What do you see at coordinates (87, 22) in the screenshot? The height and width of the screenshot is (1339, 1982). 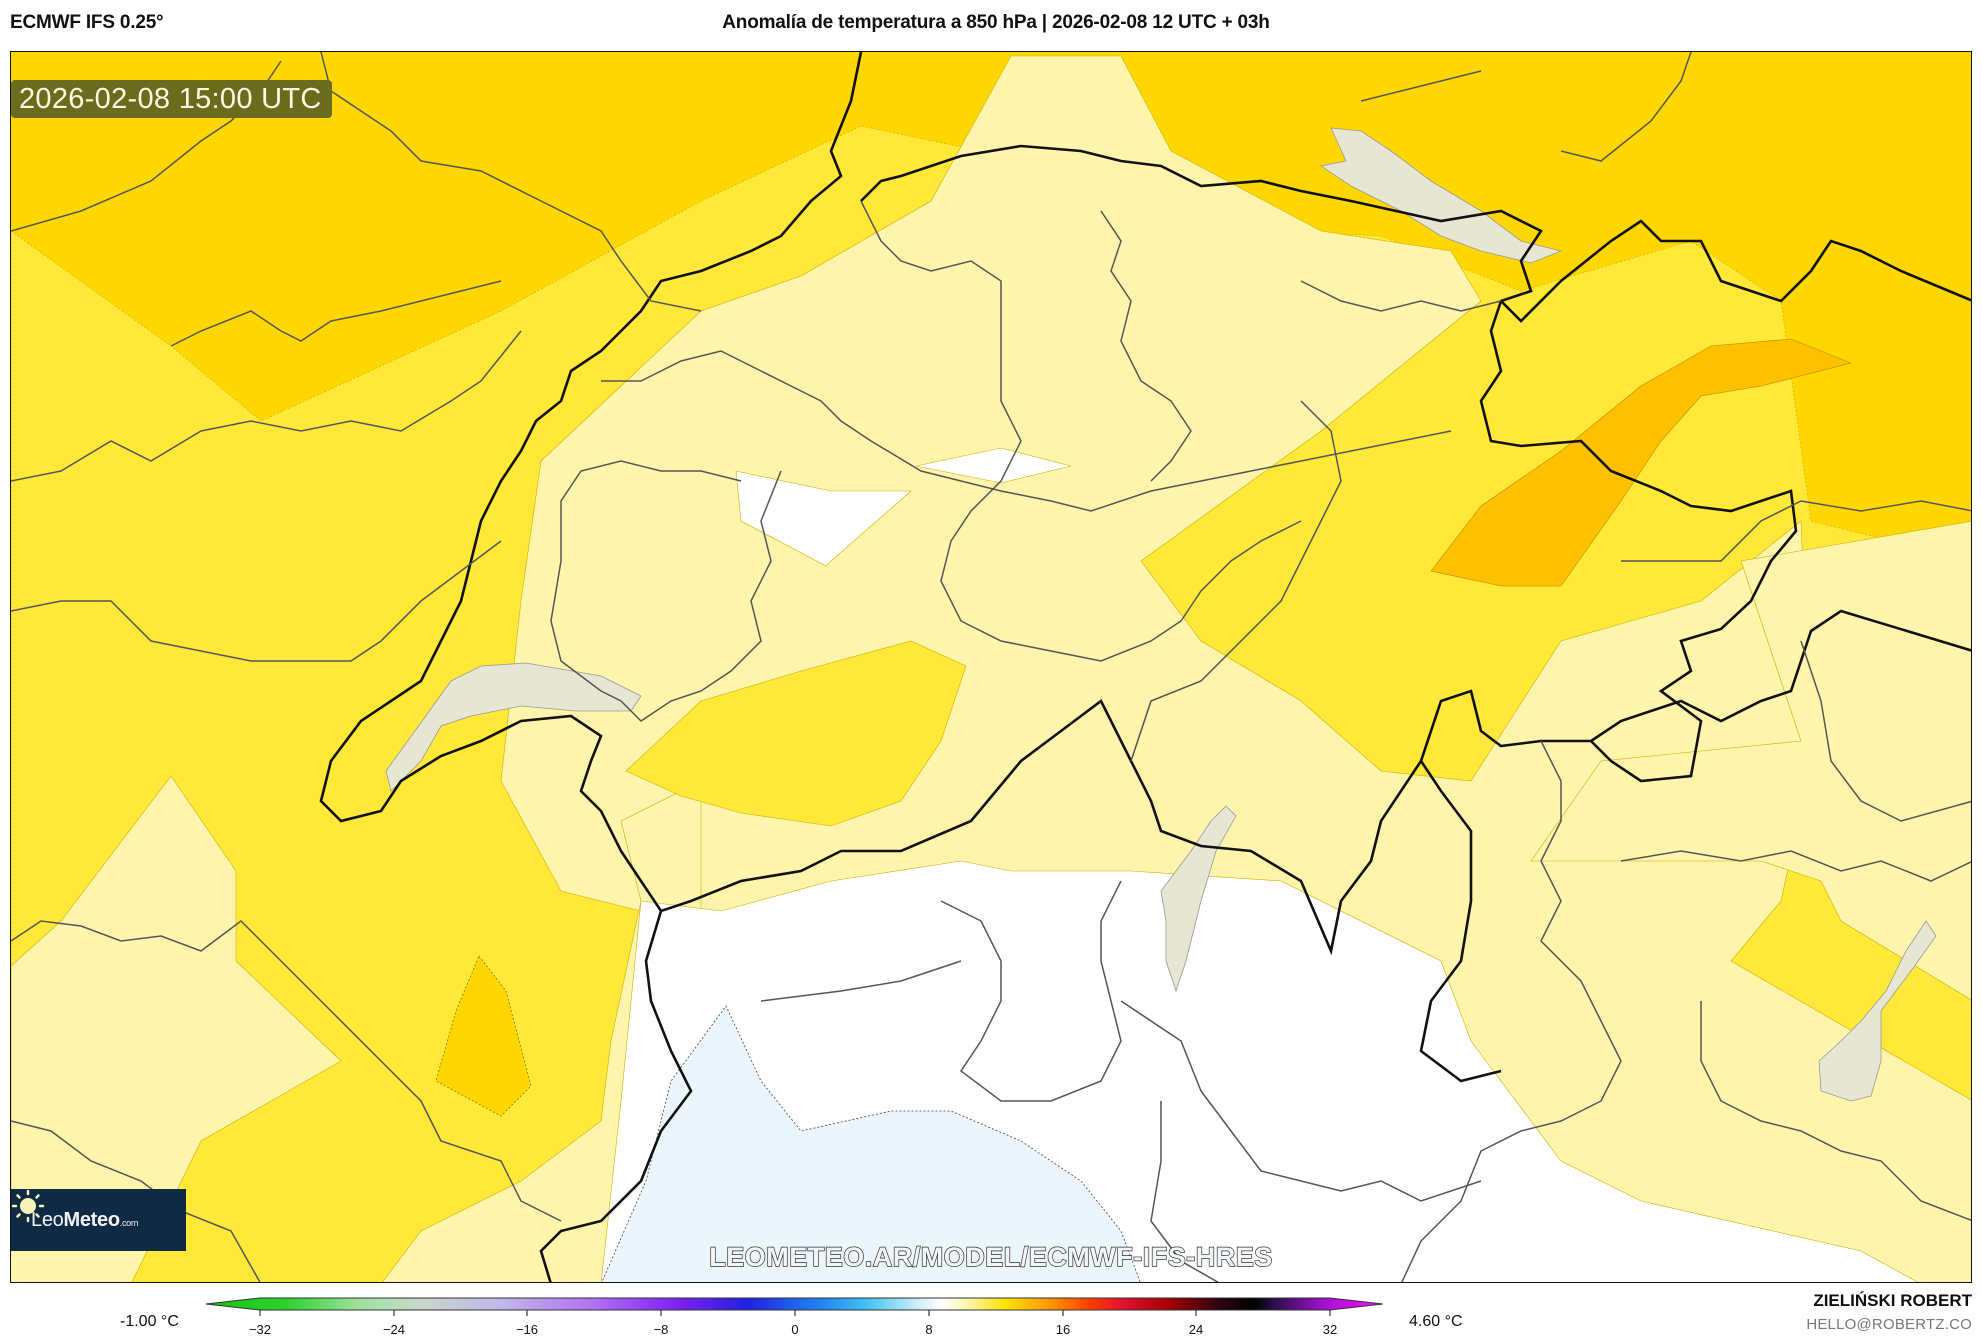 I see `model-label: ECMWF IFS 0.25°` at bounding box center [87, 22].